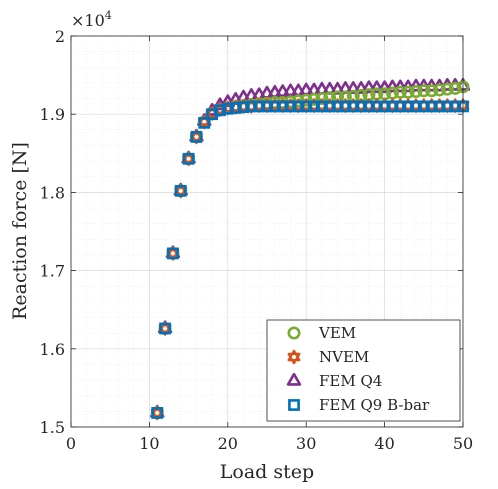  I want to click on legend-marker-hexagram-part, so click(294, 358).